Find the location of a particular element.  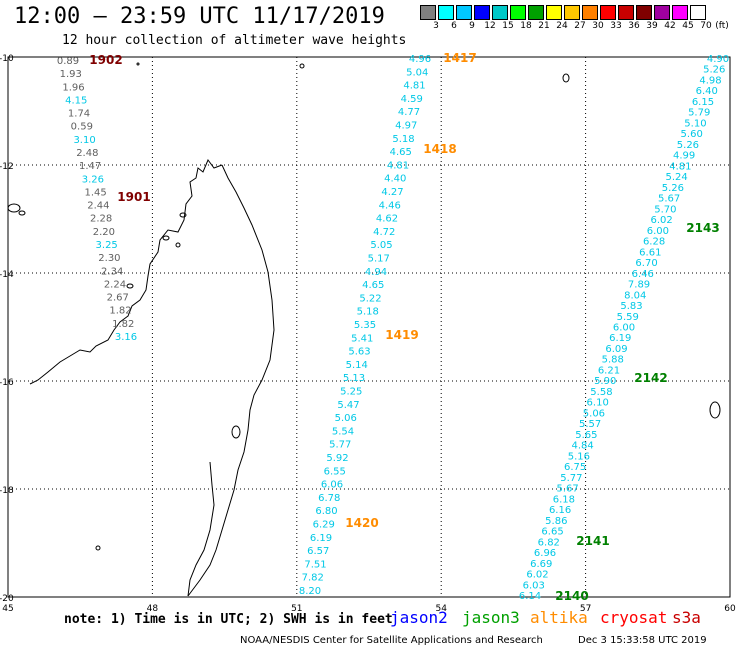

wave-height-value: 6.70 is located at coordinates (646, 263).